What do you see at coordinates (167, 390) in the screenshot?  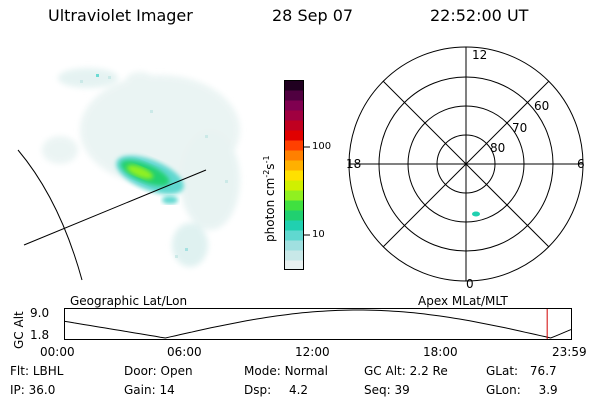 I see `gain-value: 14` at bounding box center [167, 390].